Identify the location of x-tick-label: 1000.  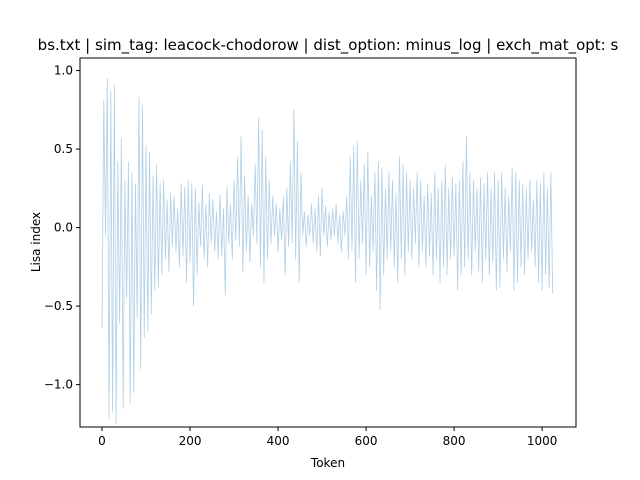
(542, 441).